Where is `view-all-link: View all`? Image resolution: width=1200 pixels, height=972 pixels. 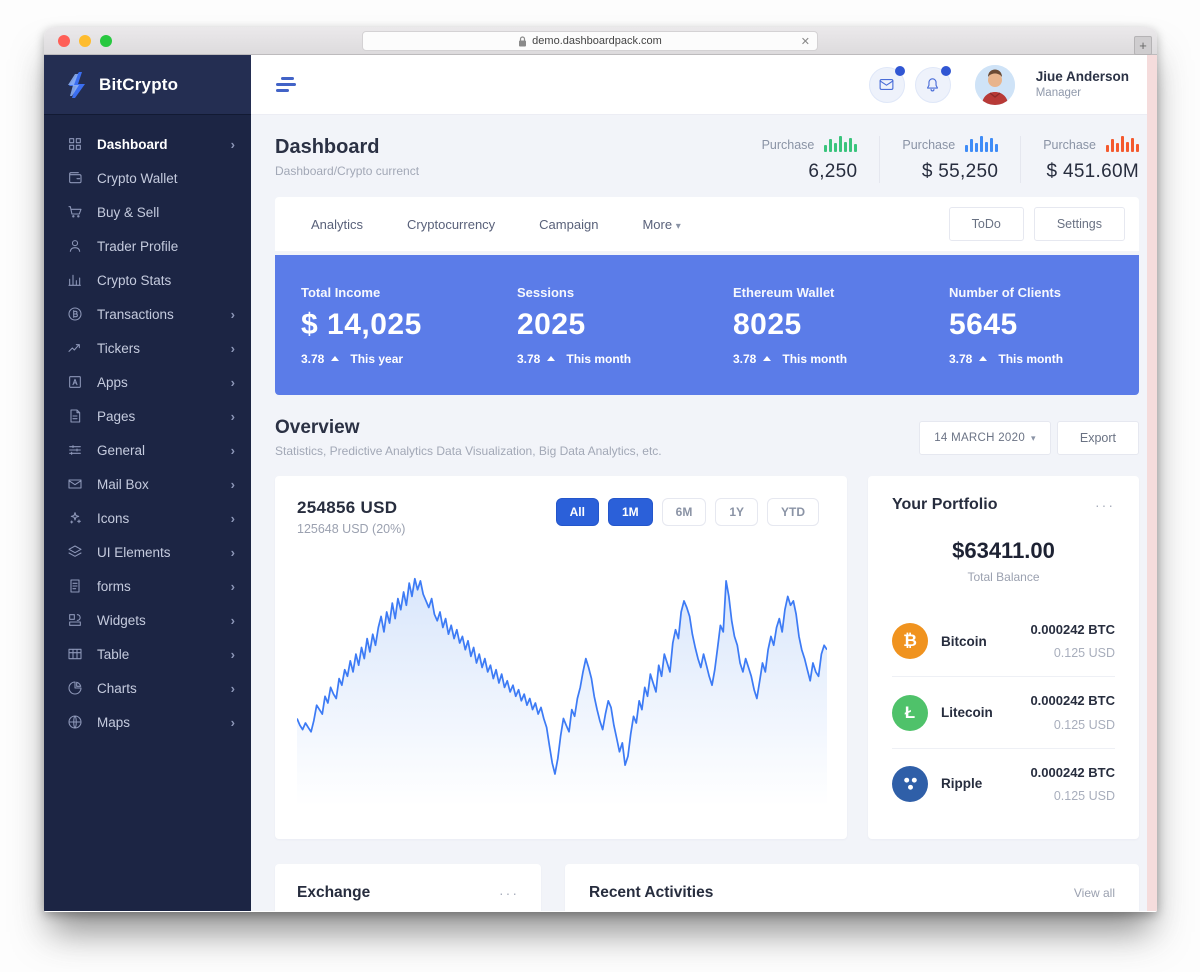
view-all-link: View all is located at coordinates (1094, 893).